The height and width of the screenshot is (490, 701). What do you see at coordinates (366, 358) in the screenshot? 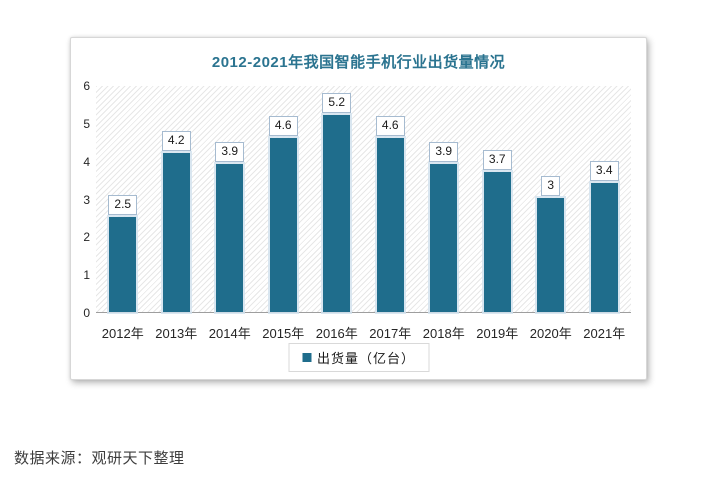
I see `legend-label: 出货量（亿台）` at bounding box center [366, 358].